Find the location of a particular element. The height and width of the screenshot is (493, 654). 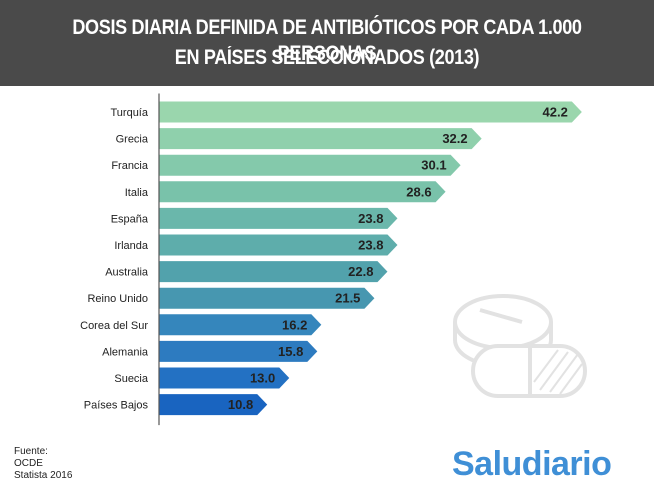

category-label: España is located at coordinates (130, 219).